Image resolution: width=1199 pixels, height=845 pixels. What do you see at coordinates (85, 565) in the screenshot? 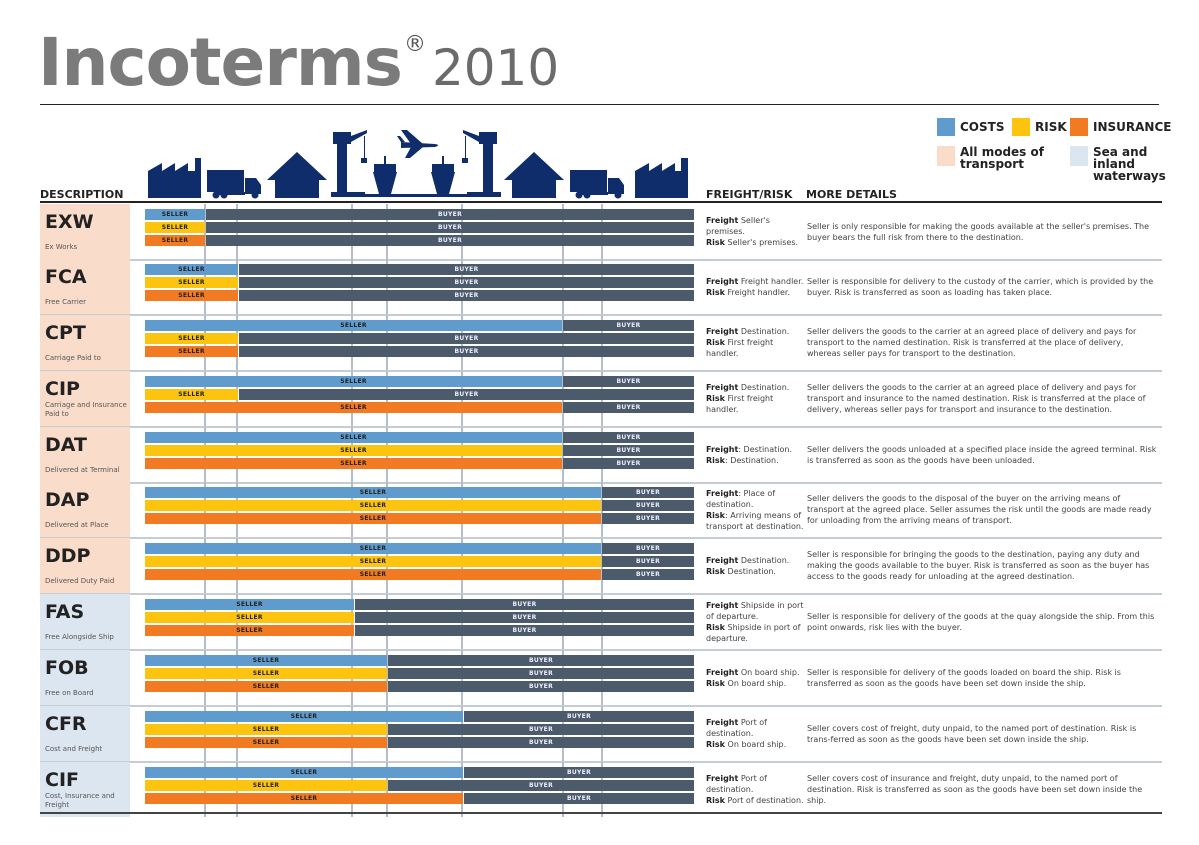
I see `term-description: DDP Delivered Duty Paid` at bounding box center [85, 565].